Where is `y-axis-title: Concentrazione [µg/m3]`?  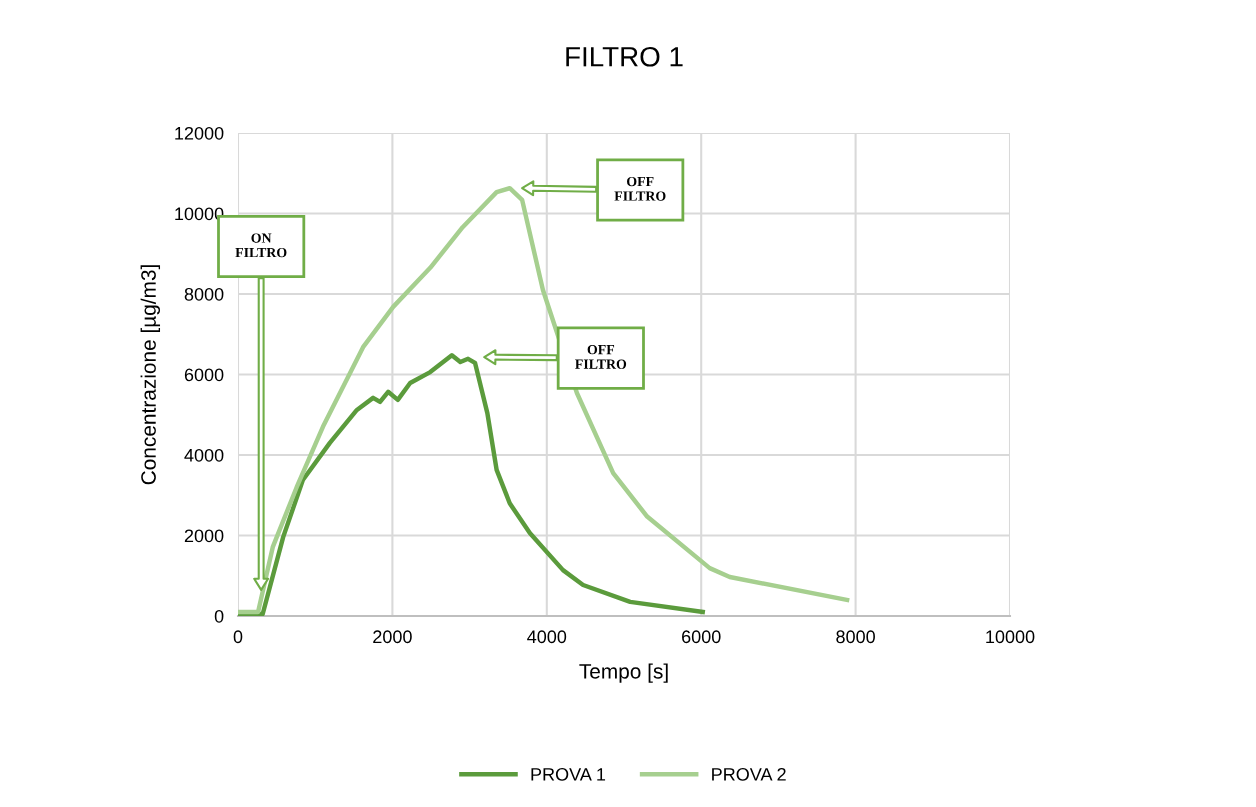
y-axis-title: Concentrazione [µg/m3] is located at coordinates (150, 375).